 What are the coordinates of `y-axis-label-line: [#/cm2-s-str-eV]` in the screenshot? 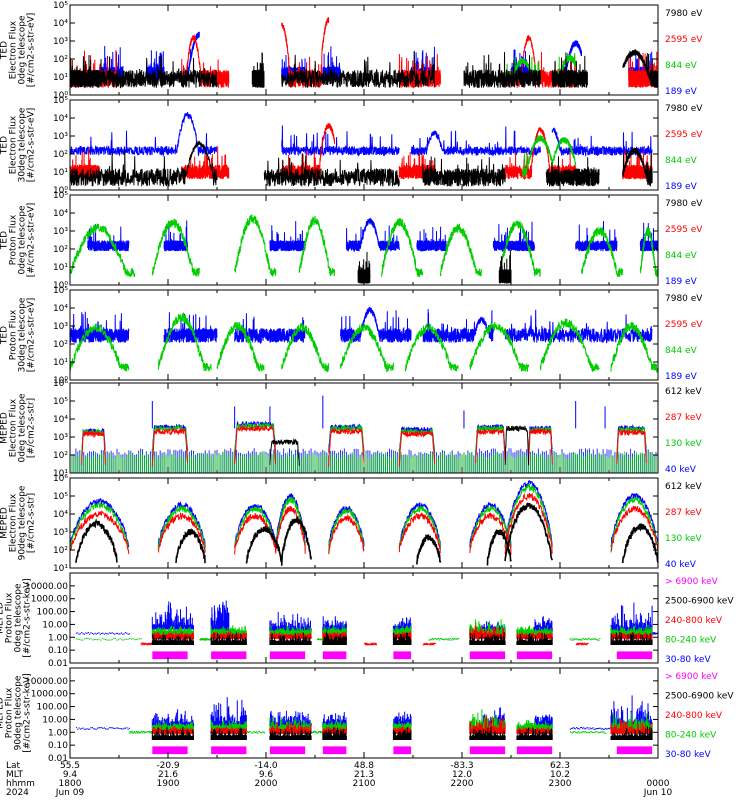 It's located at (32, 335).